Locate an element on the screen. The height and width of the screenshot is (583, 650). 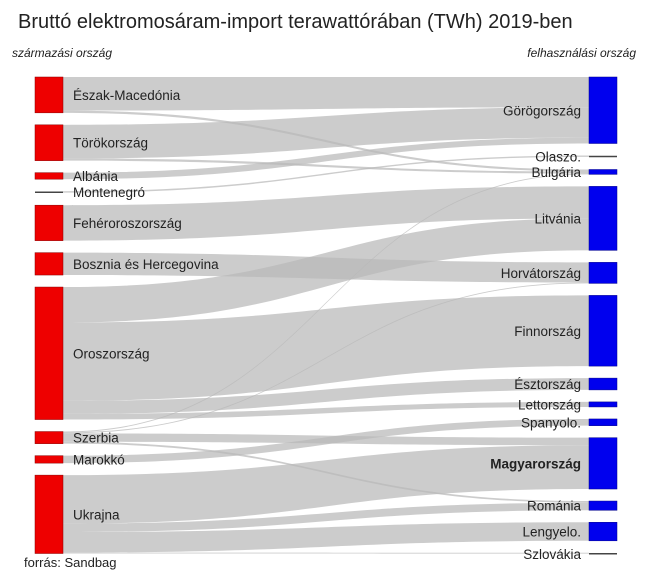
target-label: Lengyelo. is located at coordinates (551, 532).